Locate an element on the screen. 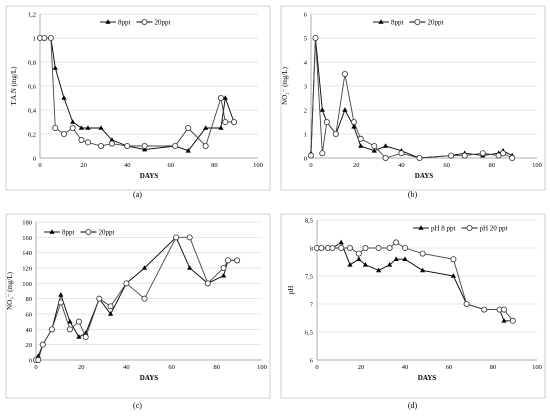 This screenshot has width=550, height=416. y-axis-title: NO₂⁻ (mg/L) is located at coordinates (285, 85).